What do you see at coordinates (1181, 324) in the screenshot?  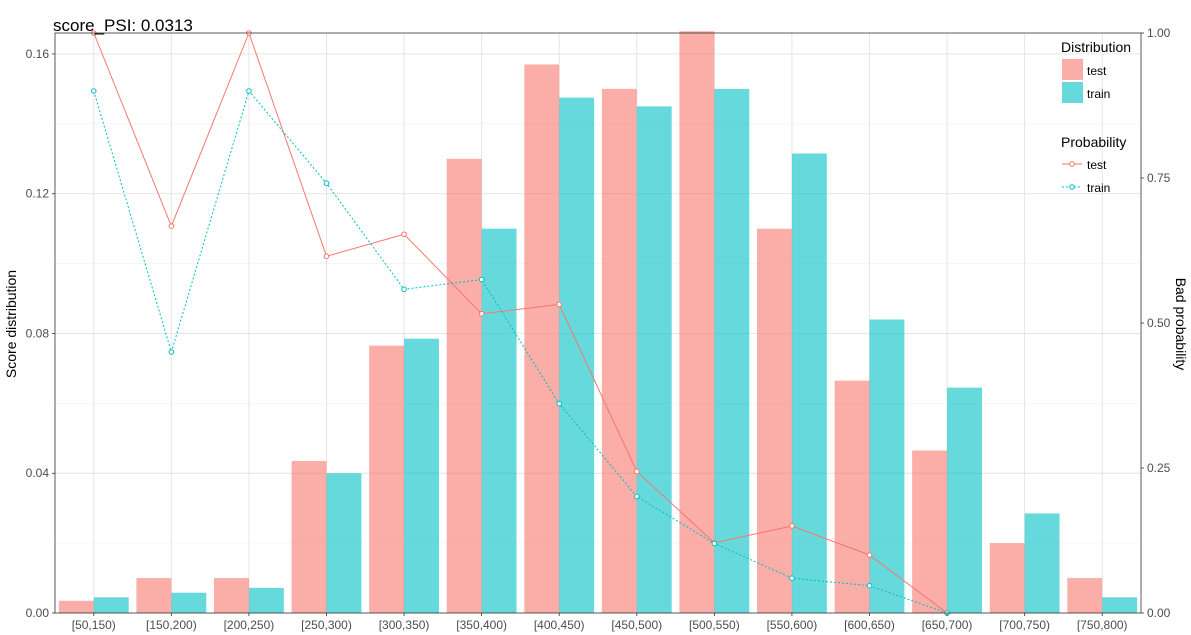 I see `y2-axis-title: Bad probability` at bounding box center [1181, 324].